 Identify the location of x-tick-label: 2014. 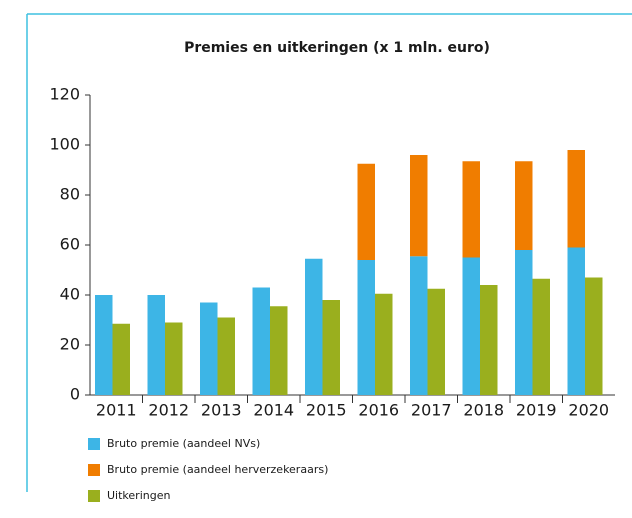
(273, 410).